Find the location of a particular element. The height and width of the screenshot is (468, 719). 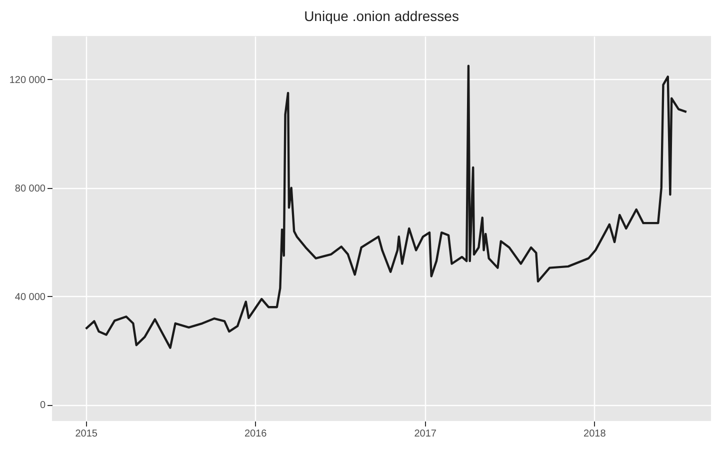

y-tick-label: 80 000 is located at coordinates (30, 188).